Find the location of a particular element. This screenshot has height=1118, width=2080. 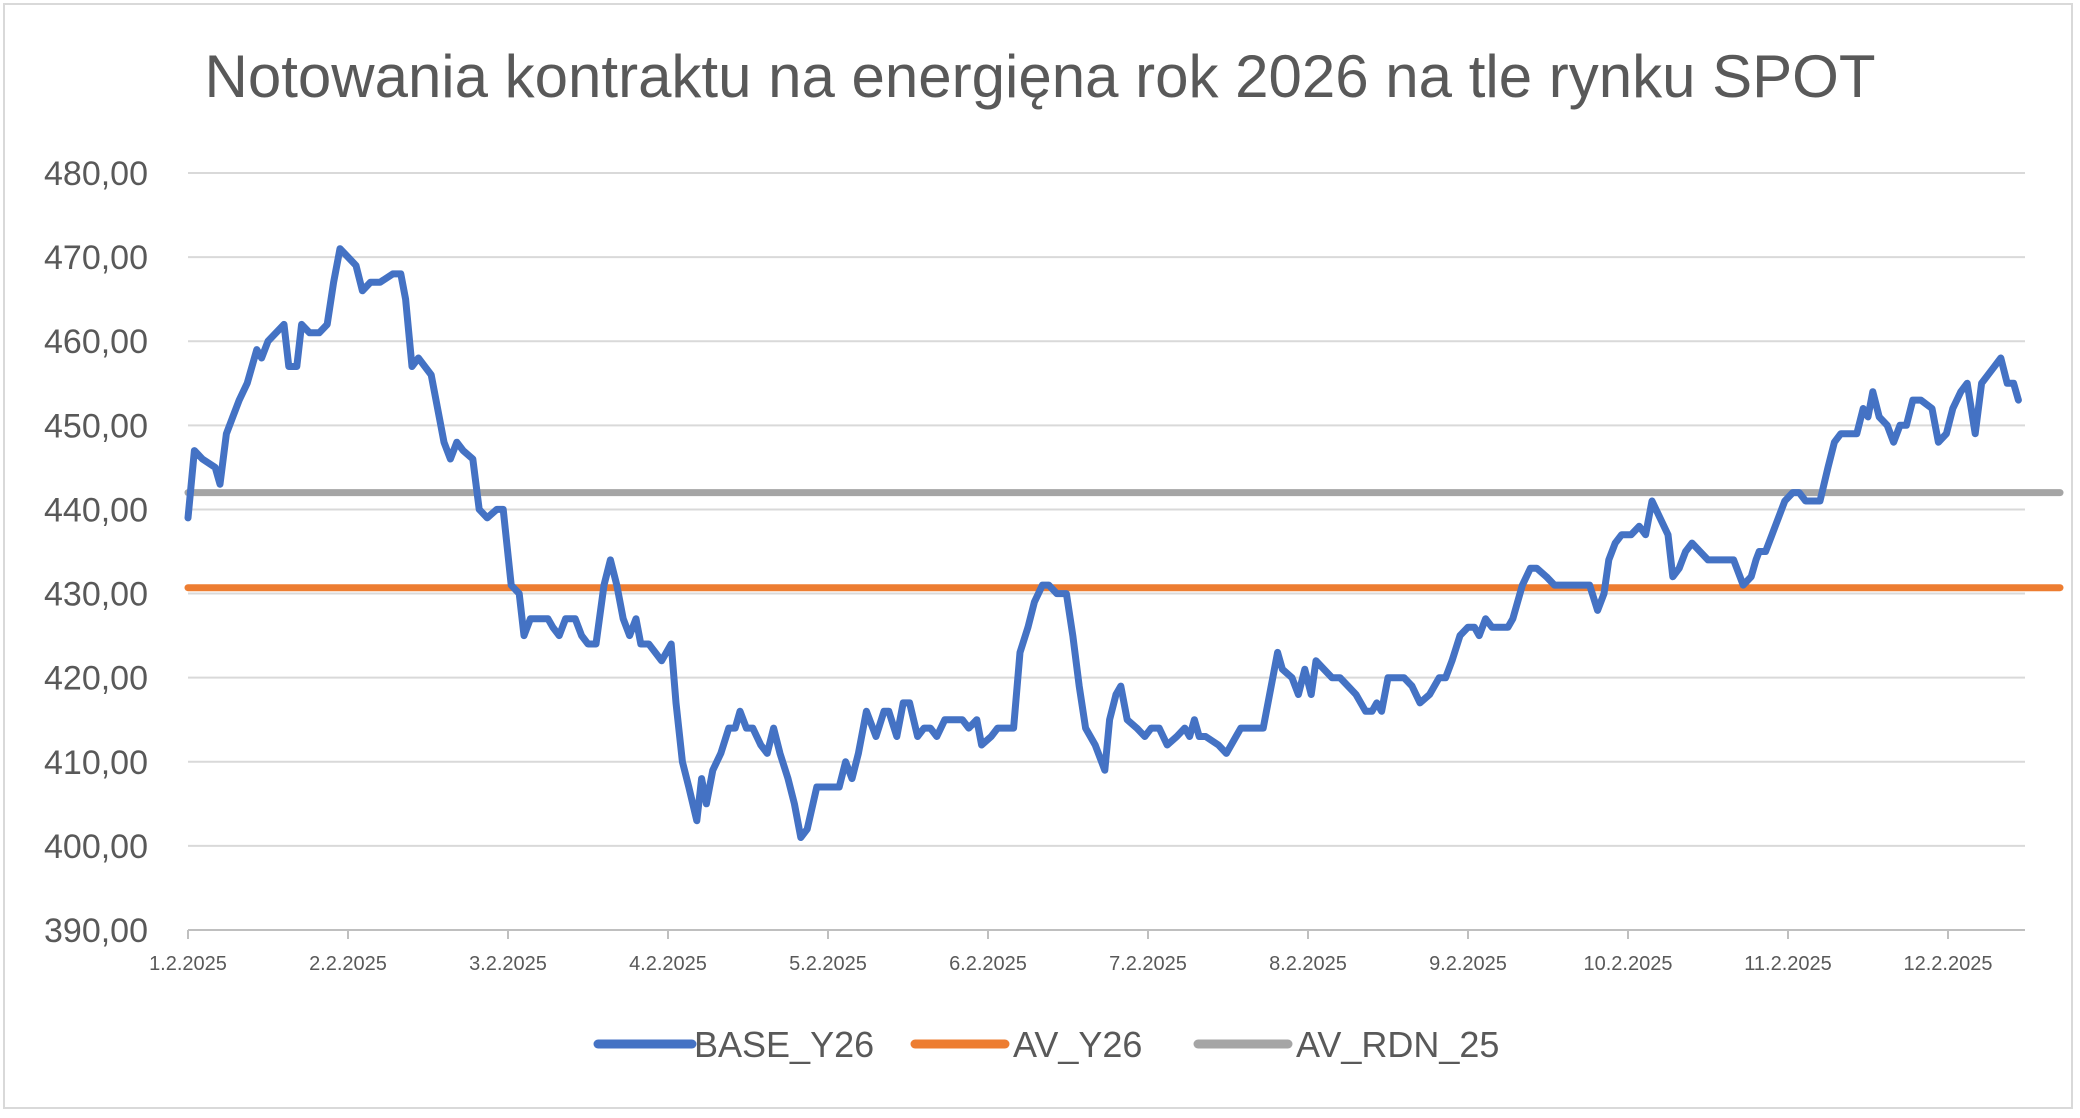

y-tick-label: 440,00 is located at coordinates (96, 510).